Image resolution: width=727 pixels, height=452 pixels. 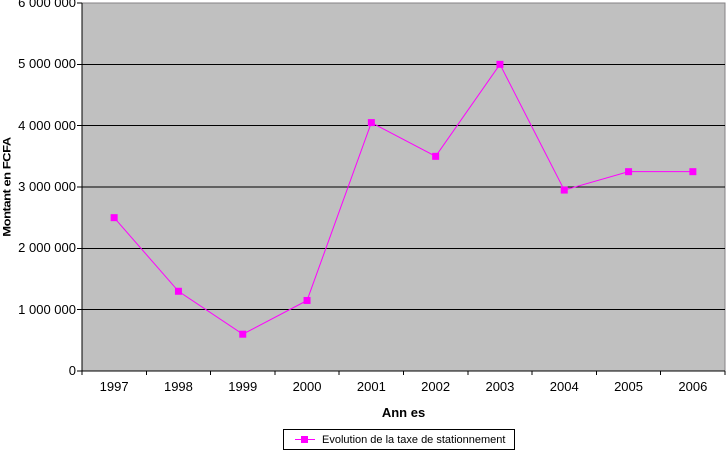 I want to click on y-axis-tick-label: 5 000 000, so click(x=47, y=64).